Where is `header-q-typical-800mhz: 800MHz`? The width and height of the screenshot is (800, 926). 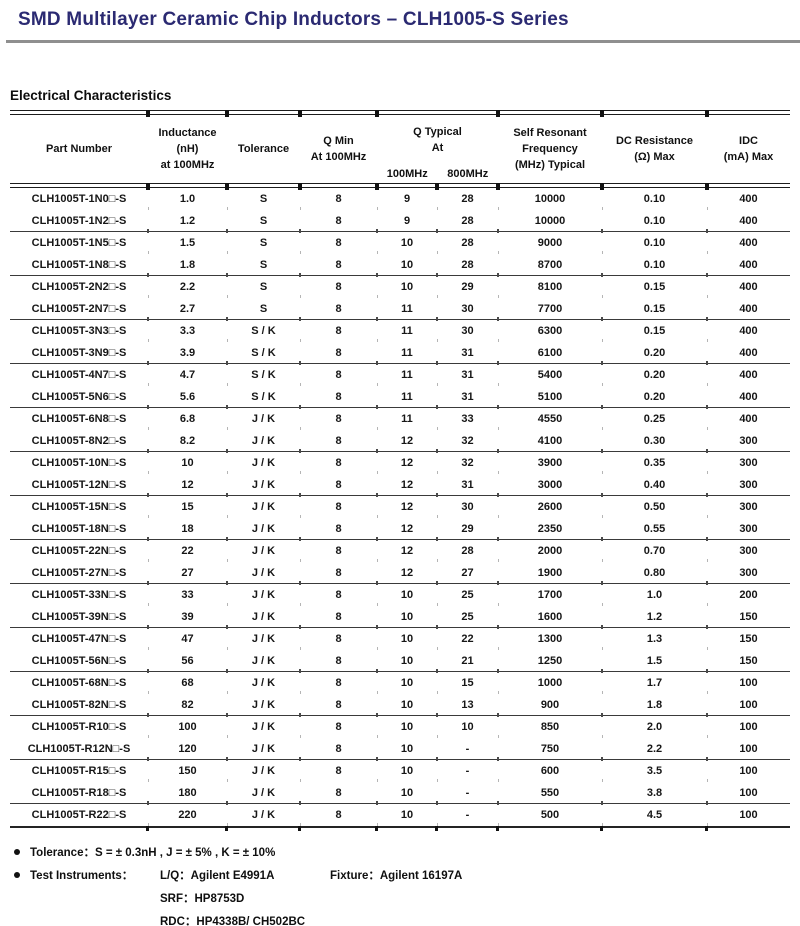
header-q-typical-800mhz: 800MHz is located at coordinates (468, 173).